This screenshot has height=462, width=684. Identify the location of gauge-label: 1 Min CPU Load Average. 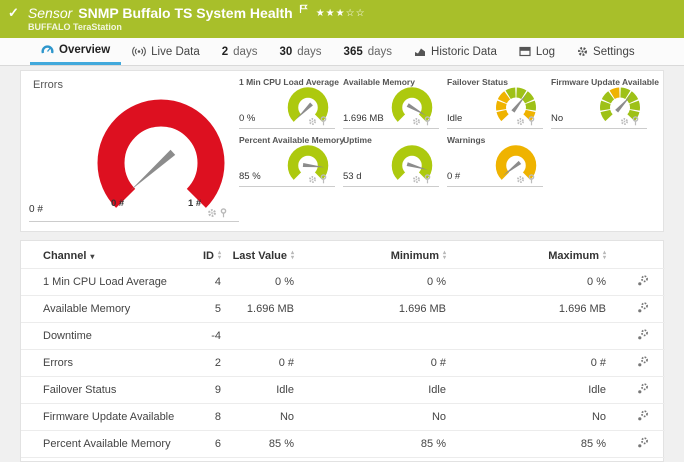
(289, 82).